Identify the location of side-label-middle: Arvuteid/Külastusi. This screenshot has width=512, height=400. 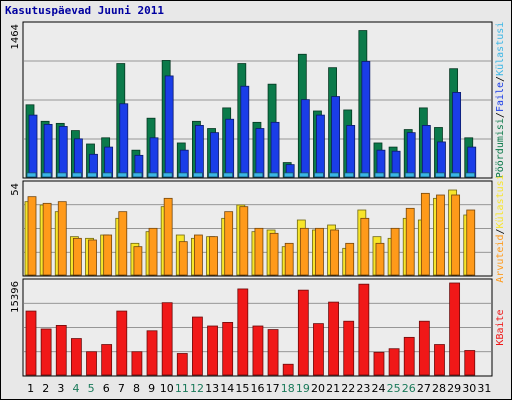
(500, 228).